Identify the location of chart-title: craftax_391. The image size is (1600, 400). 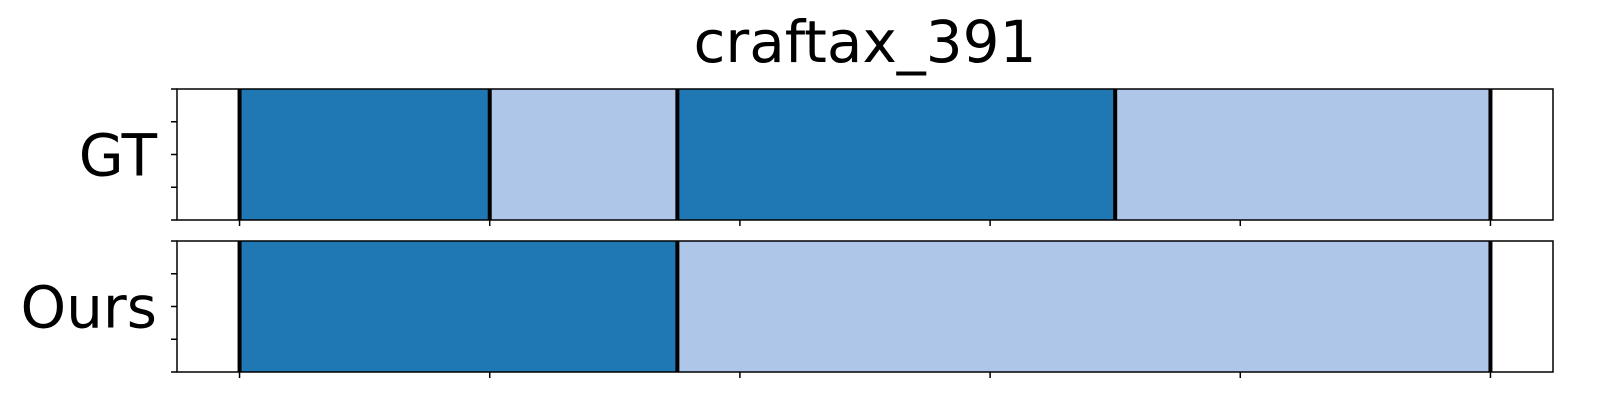
(865, 42).